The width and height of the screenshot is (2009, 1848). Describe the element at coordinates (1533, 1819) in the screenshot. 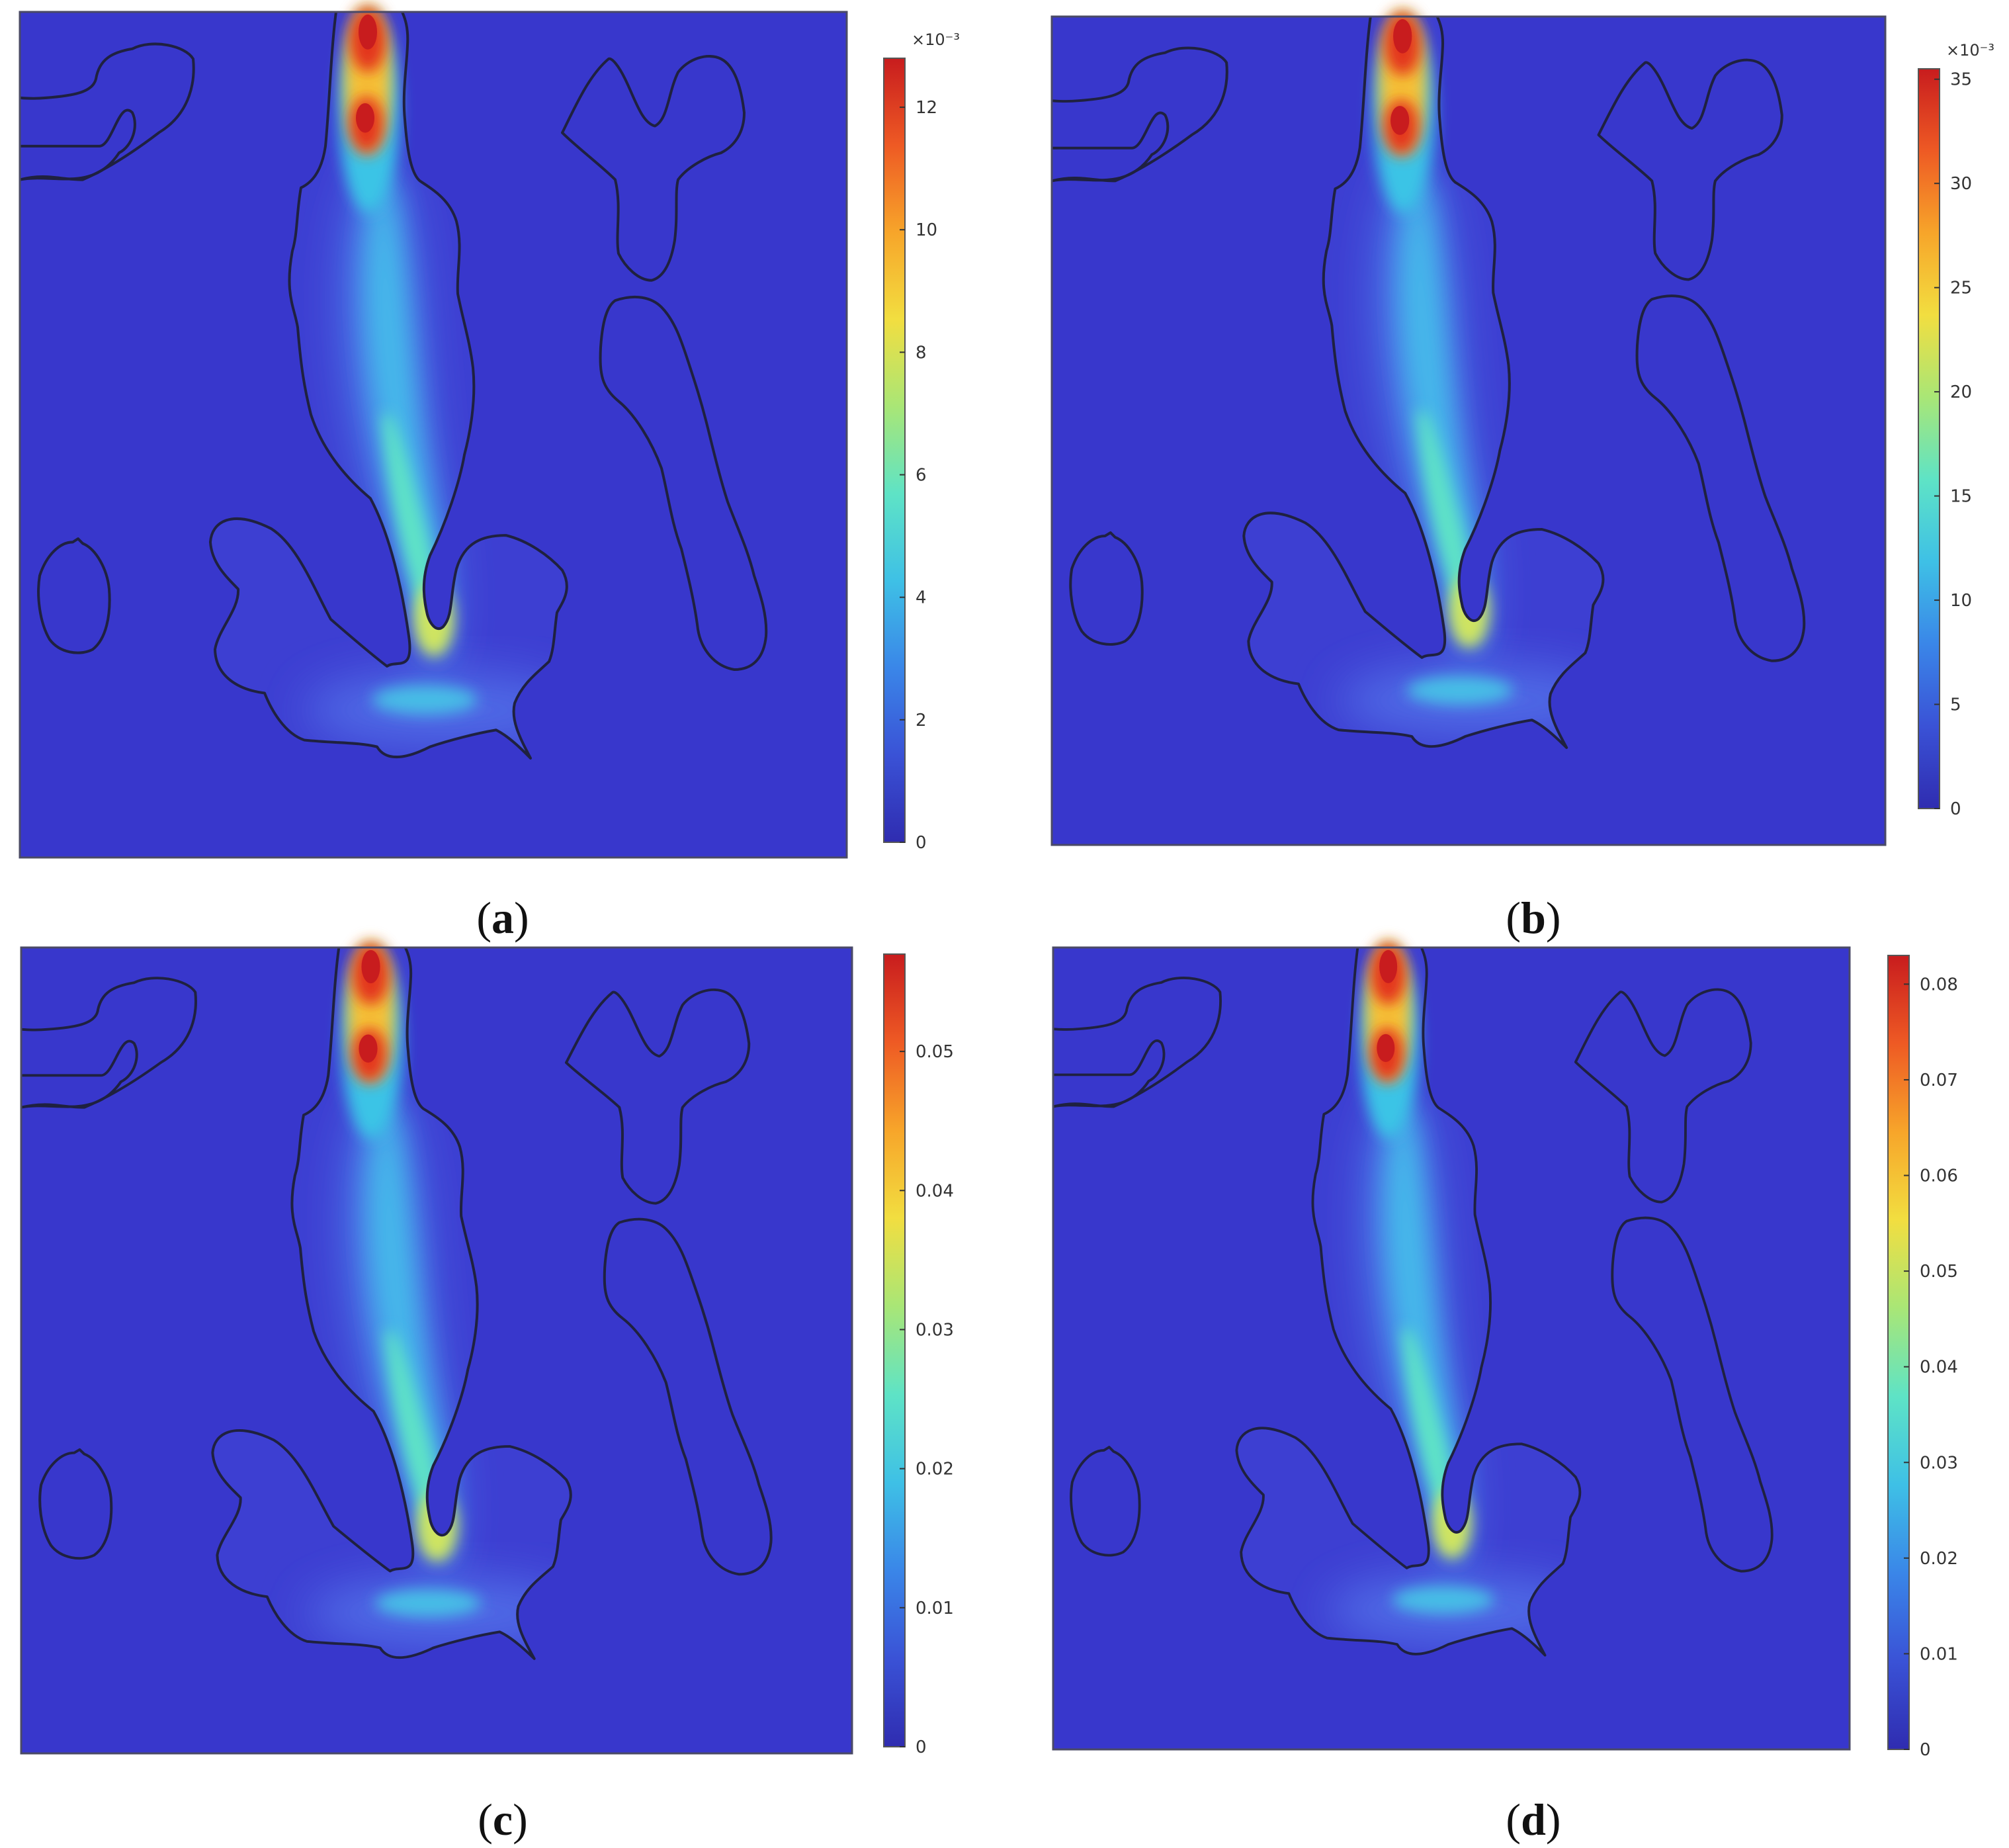

I see `caption-d: (d)` at that location.